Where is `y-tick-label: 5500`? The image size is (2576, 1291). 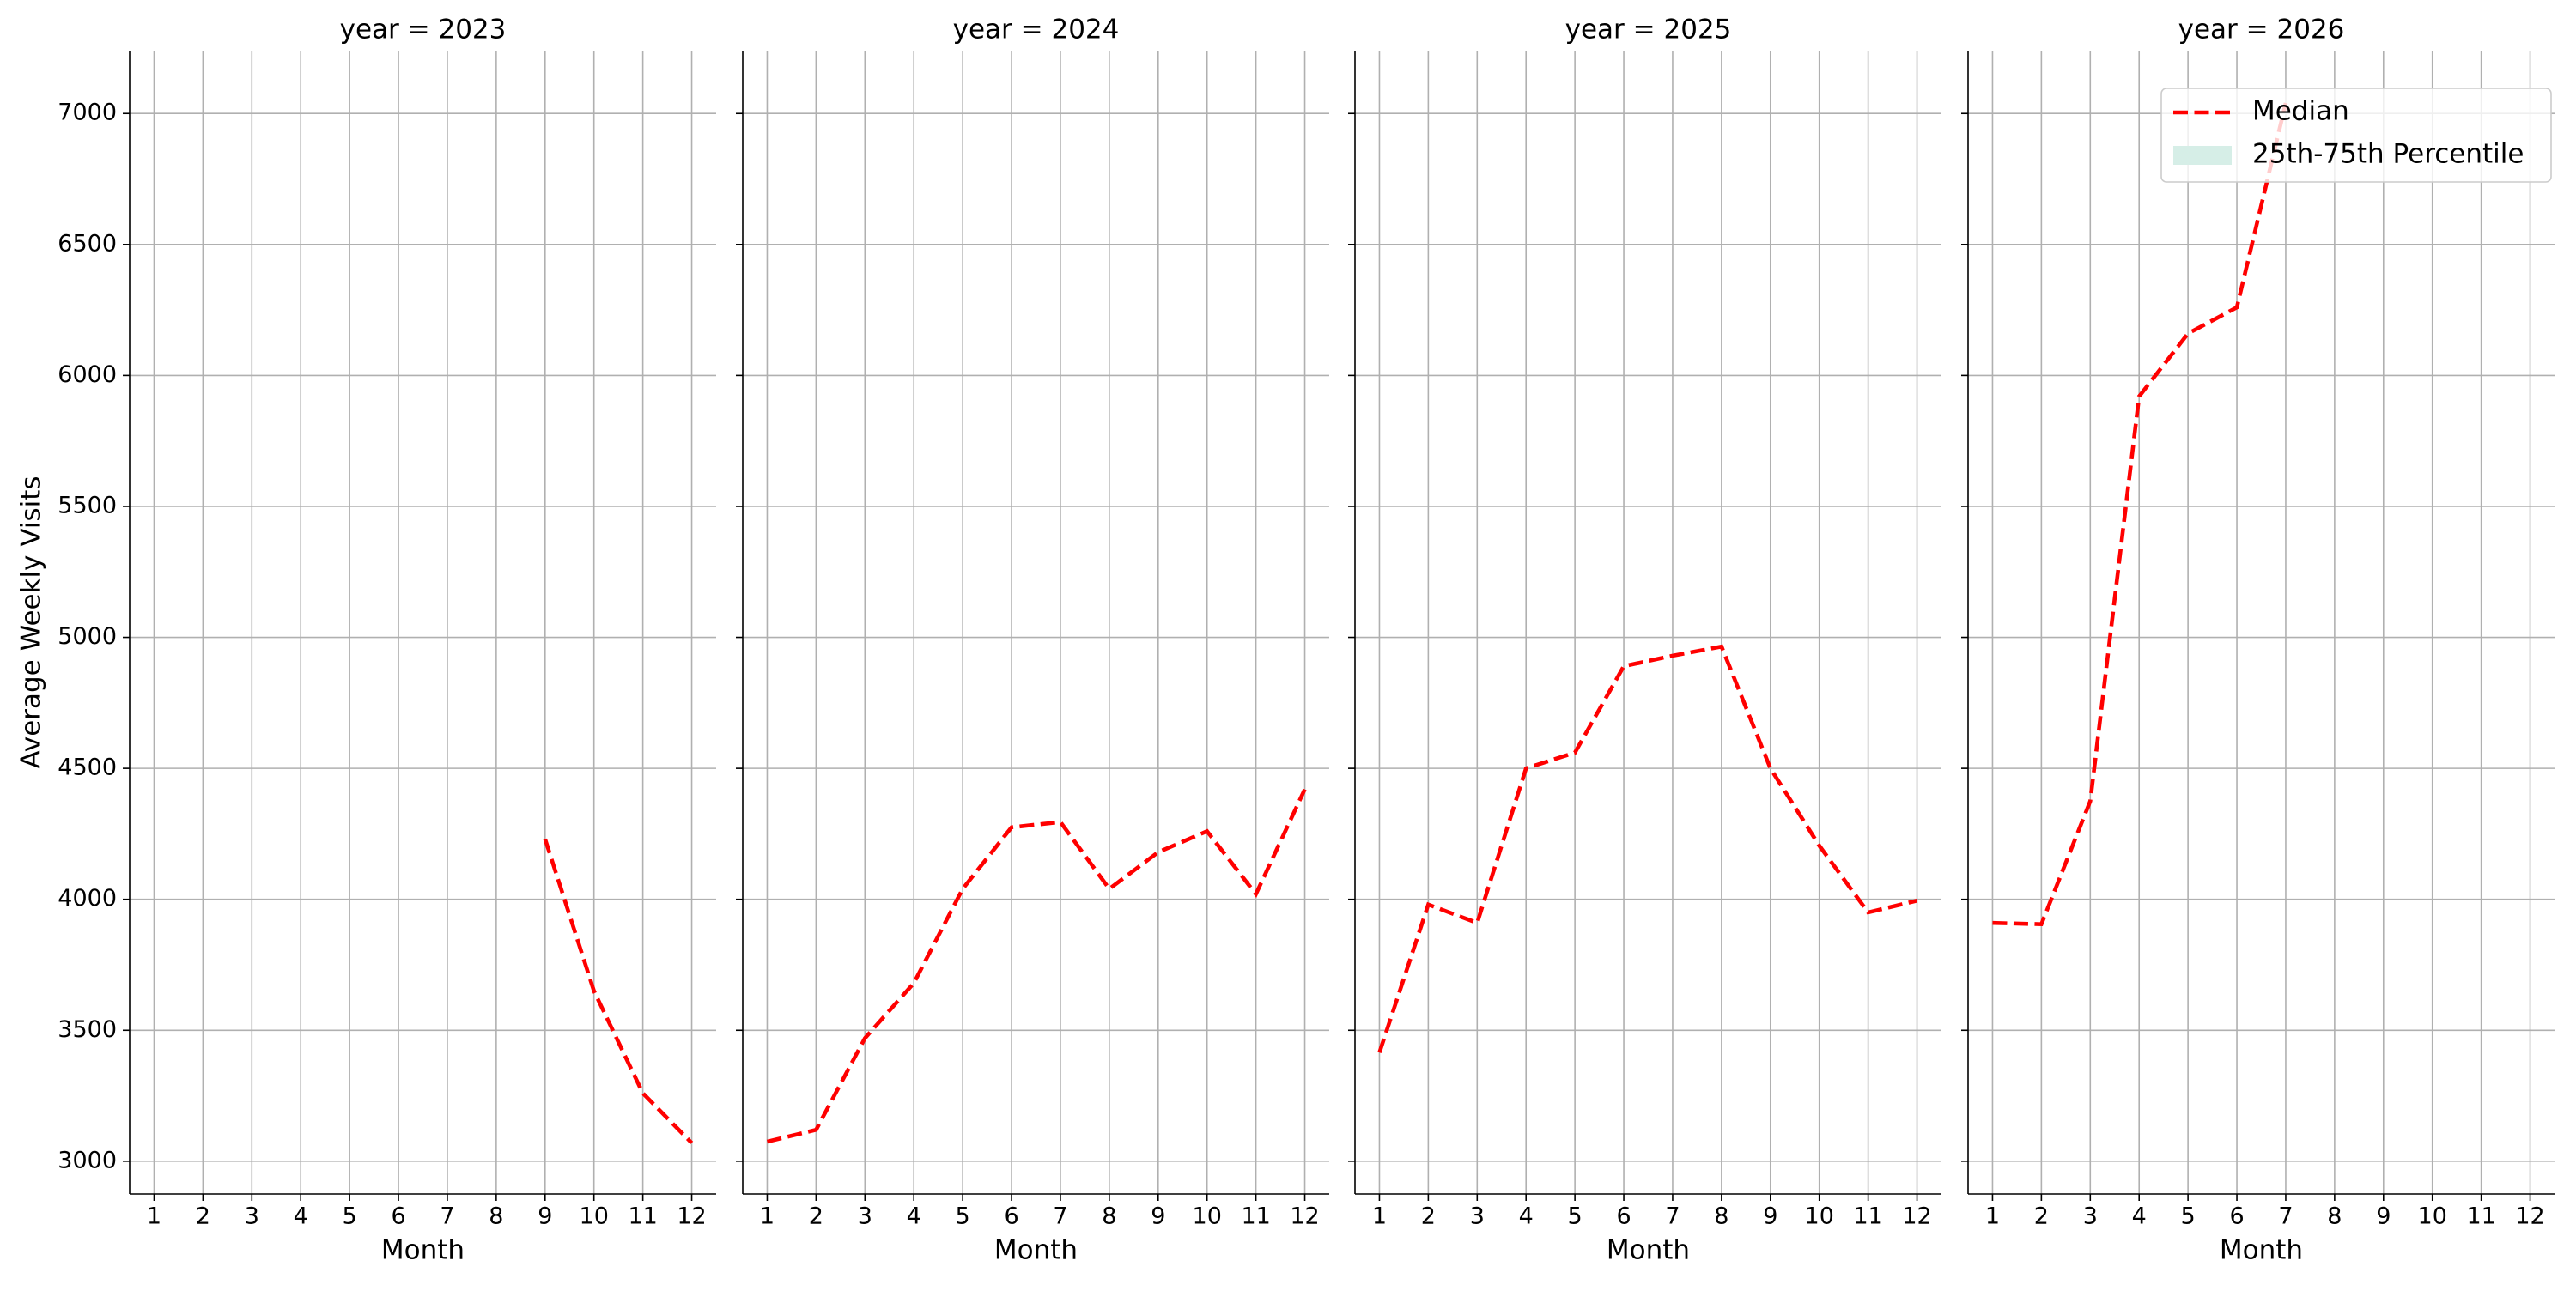 y-tick-label: 5500 is located at coordinates (87, 505).